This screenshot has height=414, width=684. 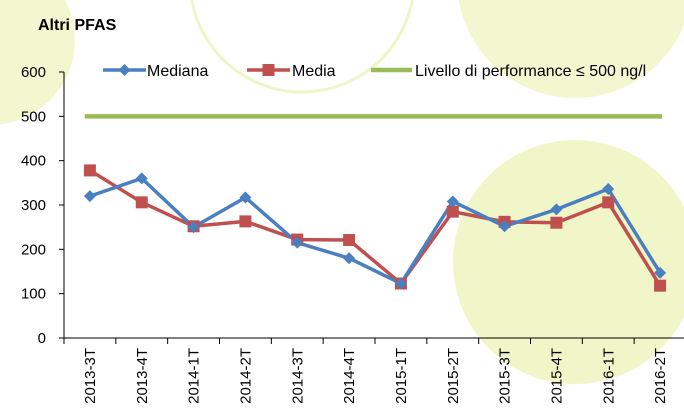 What do you see at coordinates (33, 161) in the screenshot?
I see `y-tick-label: 400` at bounding box center [33, 161].